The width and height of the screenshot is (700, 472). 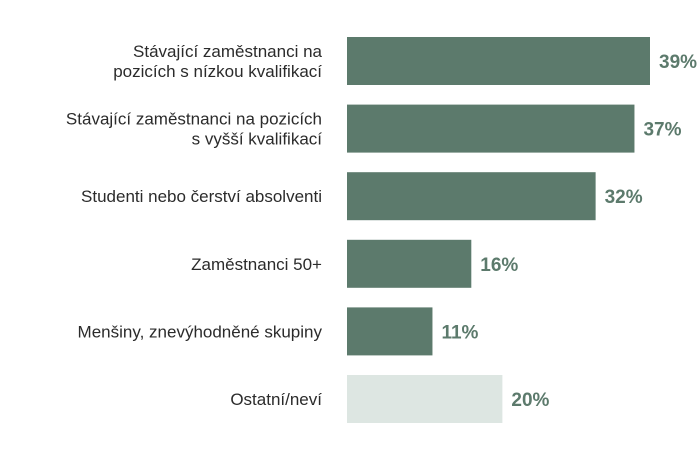 I want to click on value-label-1: 37%, so click(x=662, y=130).